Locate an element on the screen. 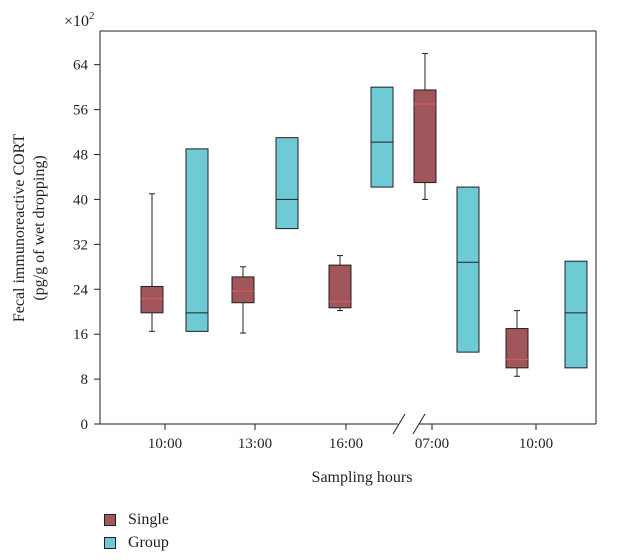 The width and height of the screenshot is (620, 560). legend-label-single: Single is located at coordinates (148, 519).